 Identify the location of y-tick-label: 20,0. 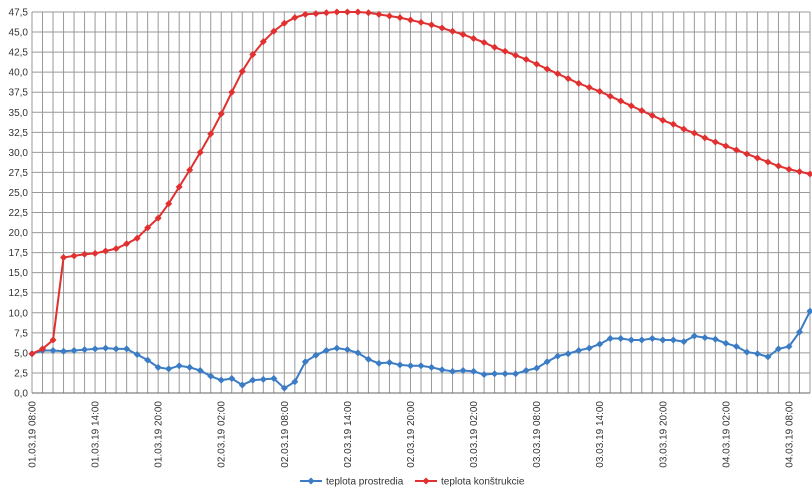
(19, 233).